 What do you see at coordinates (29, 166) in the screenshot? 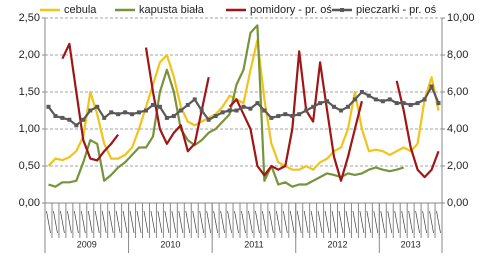
I see `y-tick-label: 0,50` at bounding box center [29, 166].